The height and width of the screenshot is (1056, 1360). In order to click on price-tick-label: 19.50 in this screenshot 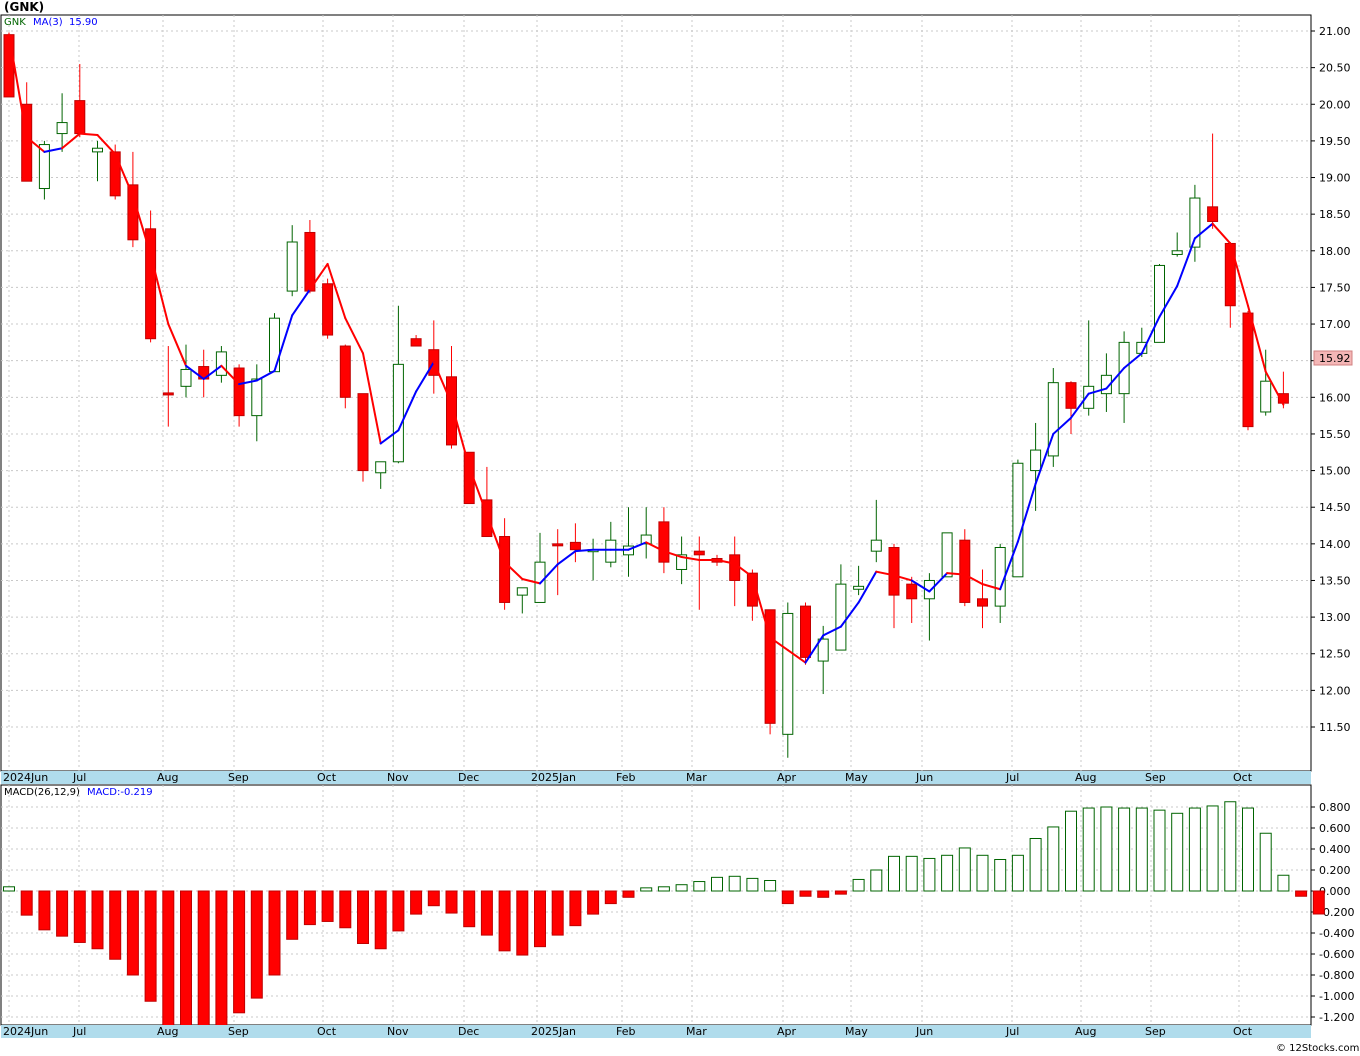, I will do `click(1335, 141)`.